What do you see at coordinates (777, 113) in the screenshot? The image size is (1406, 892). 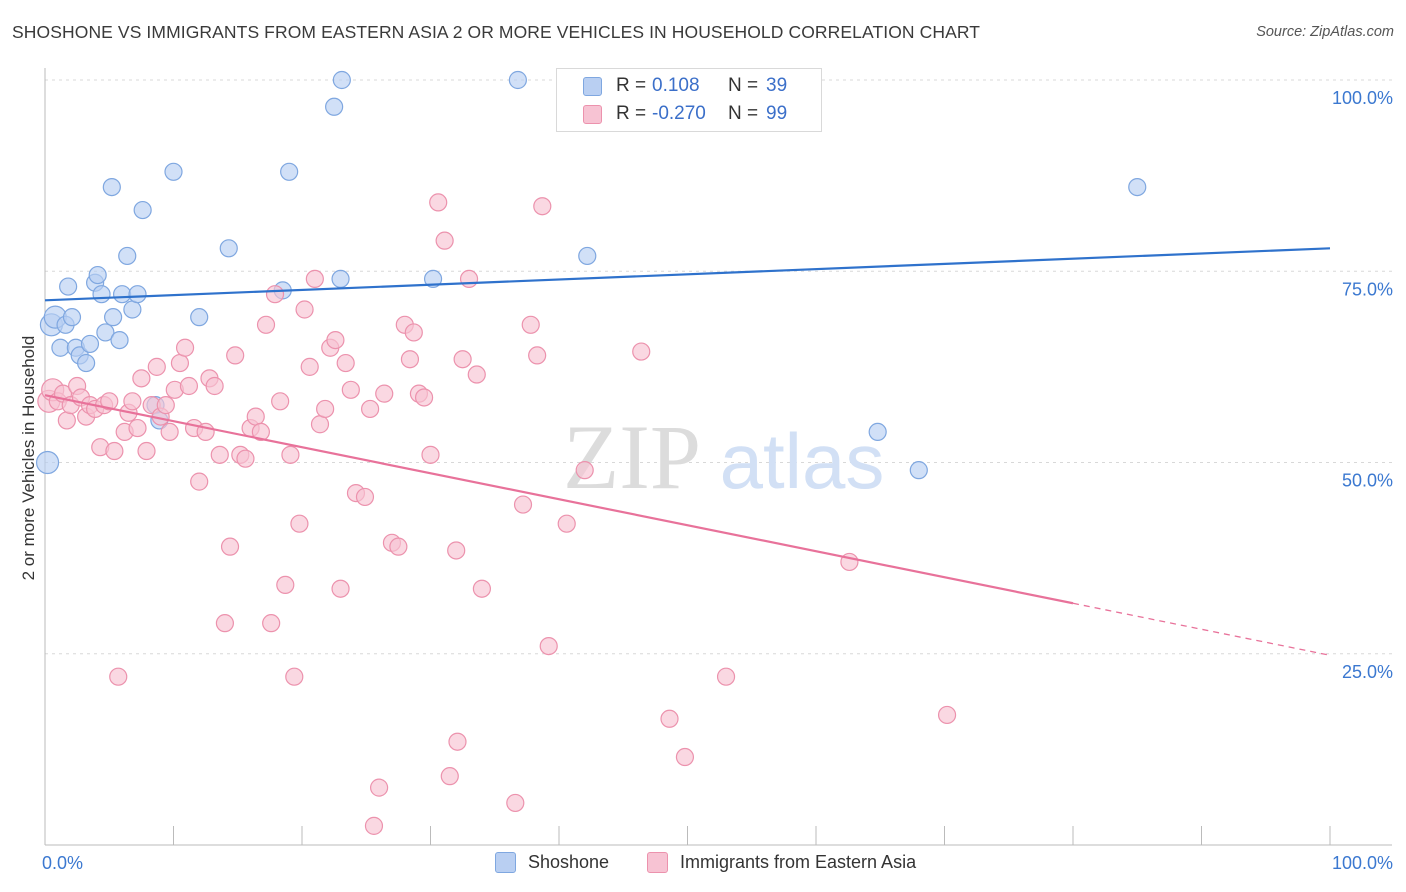 I see `n-value: 99` at bounding box center [777, 113].